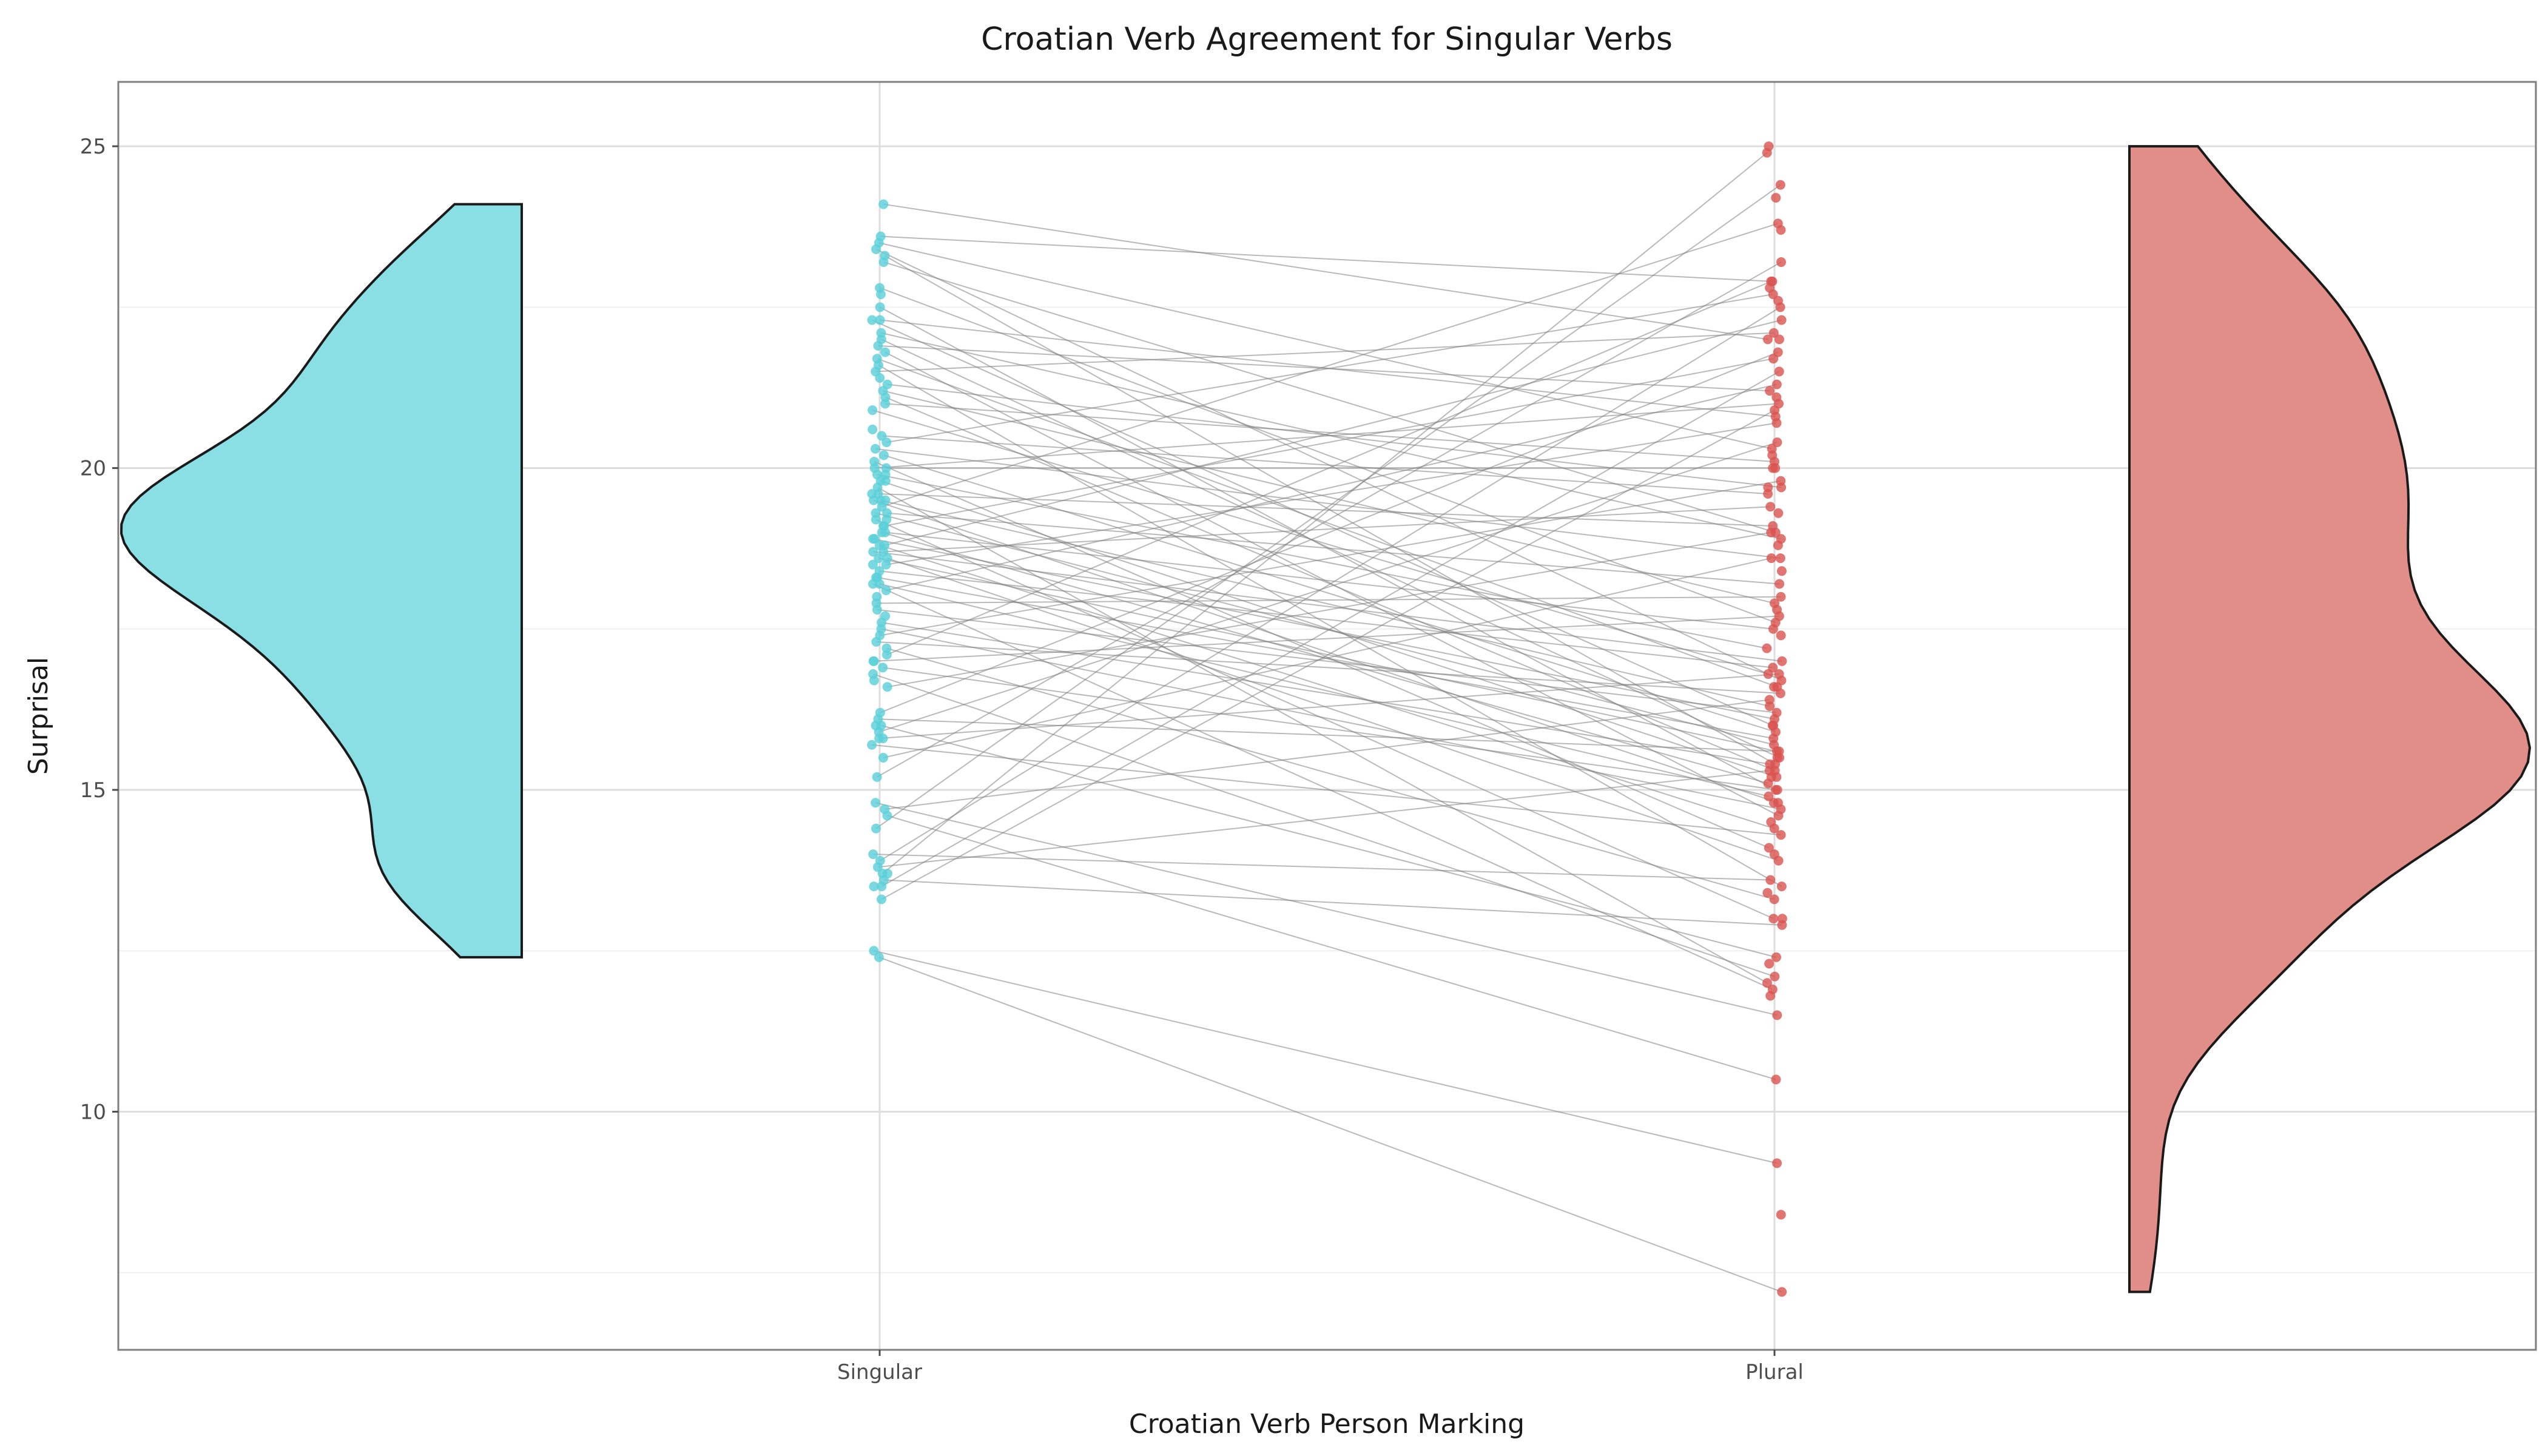  I want to click on x-axis-ticks: Singular Plural, so click(1321, 1367).